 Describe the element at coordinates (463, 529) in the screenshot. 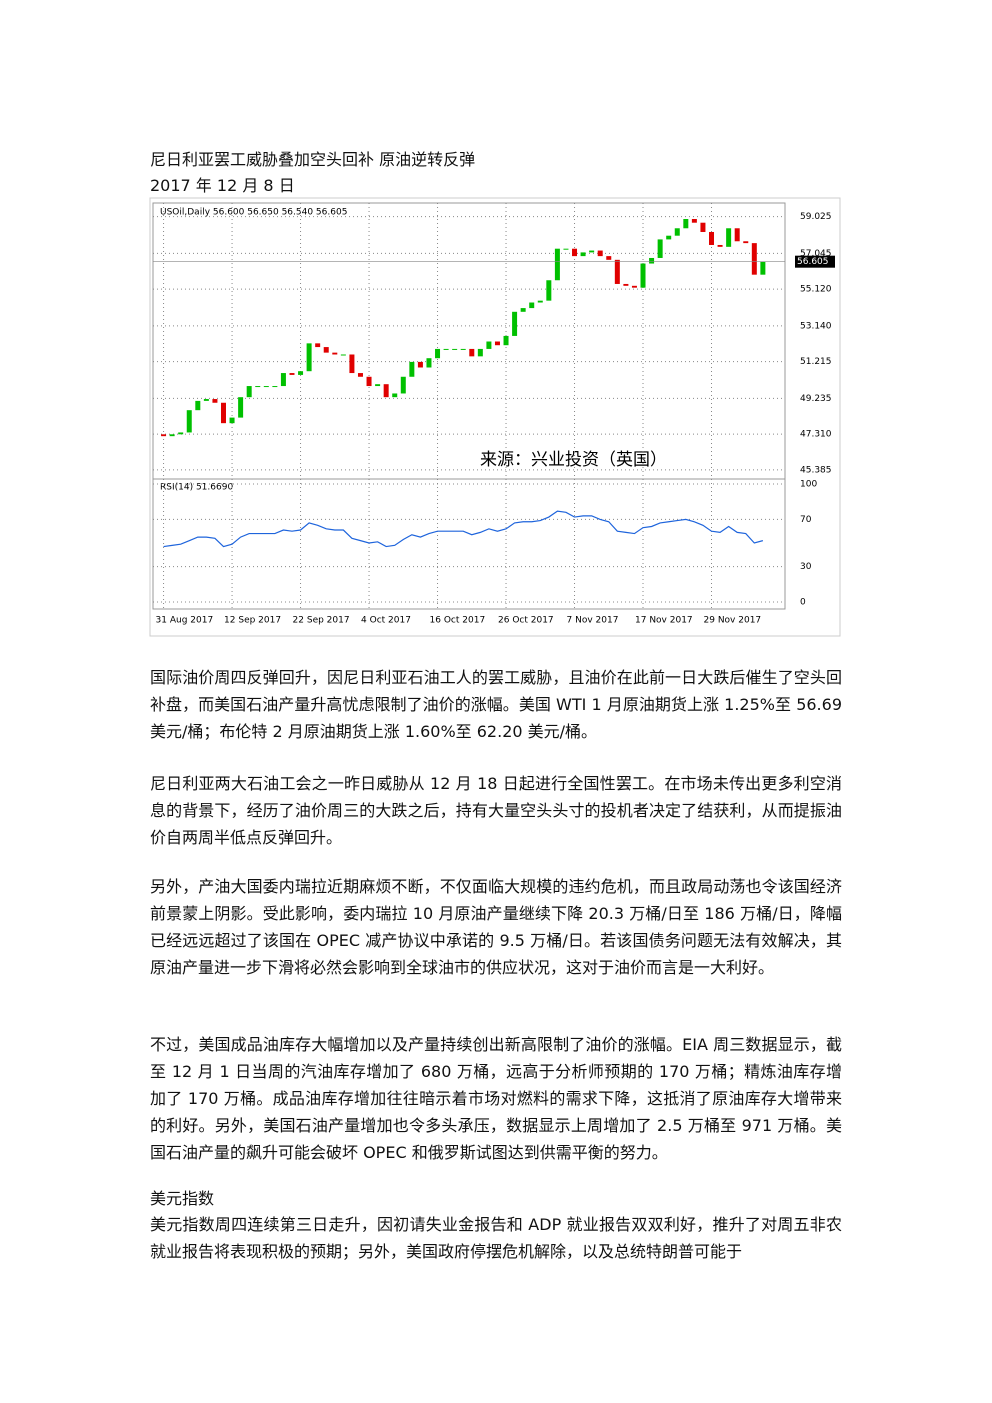

I see `rsi-line` at that location.